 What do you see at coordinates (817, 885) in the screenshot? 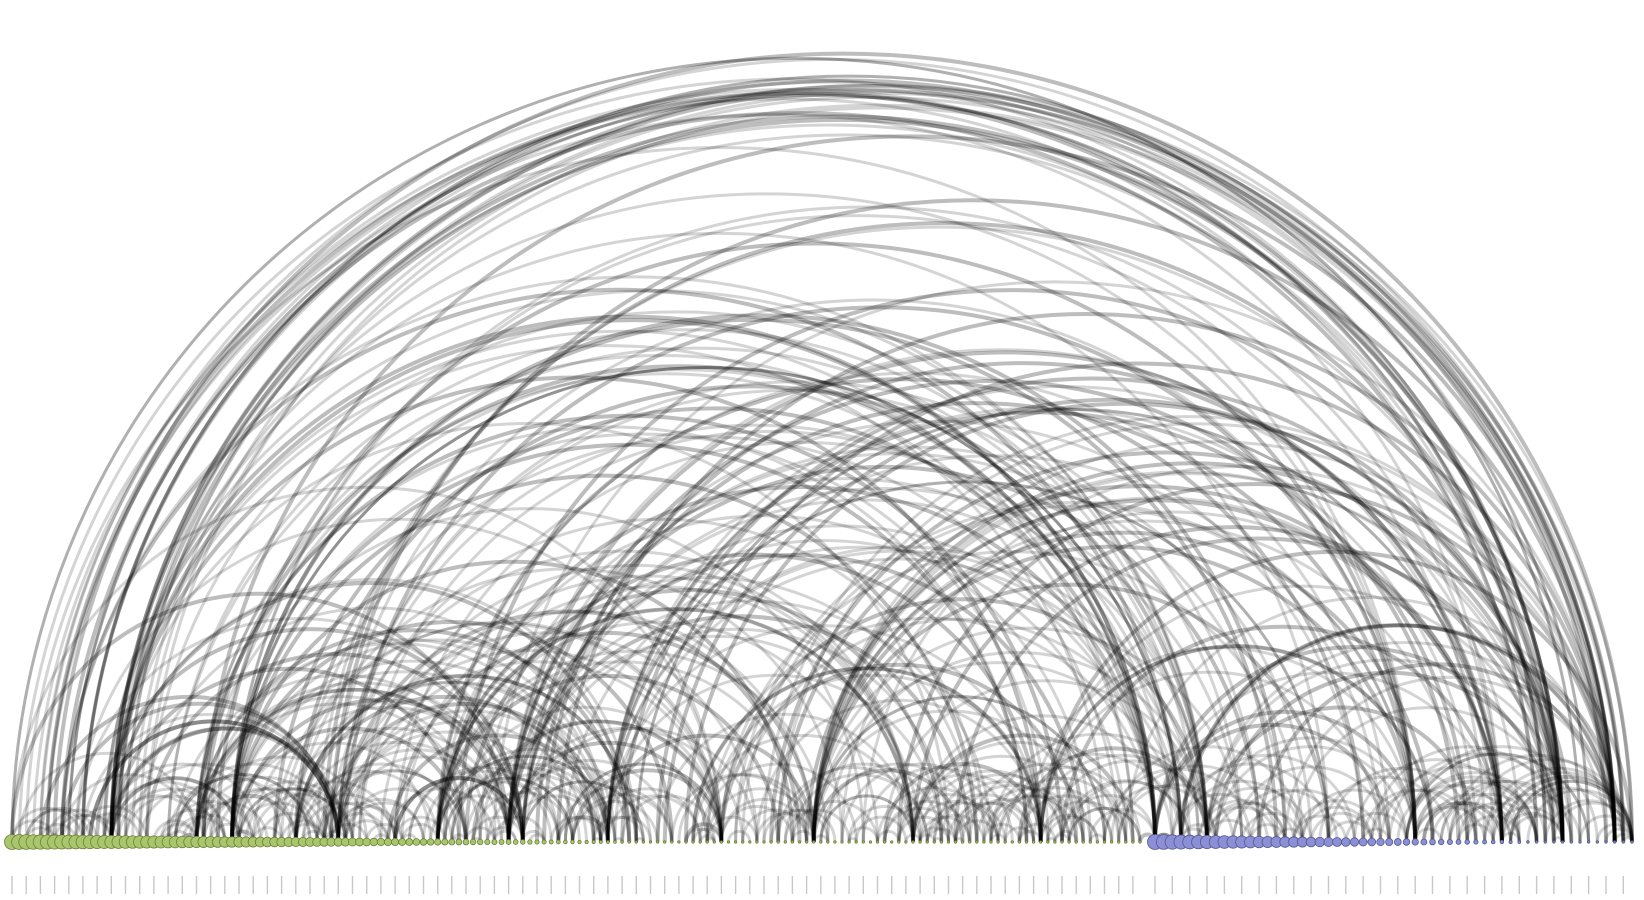
I see `label-layer` at bounding box center [817, 885].